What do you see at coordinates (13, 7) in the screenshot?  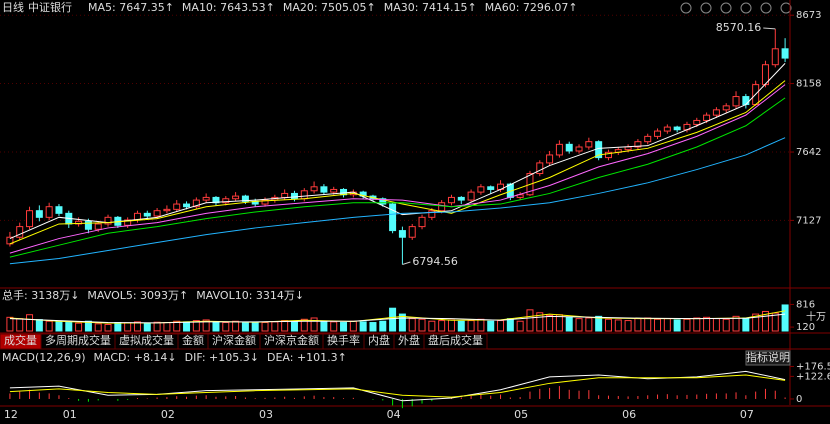 I see `period-label: 日线` at bounding box center [13, 7].